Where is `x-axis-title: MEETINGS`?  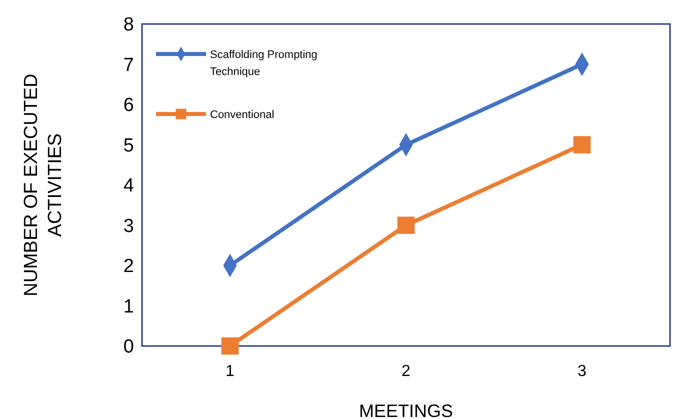
x-axis-title: MEETINGS is located at coordinates (406, 410).